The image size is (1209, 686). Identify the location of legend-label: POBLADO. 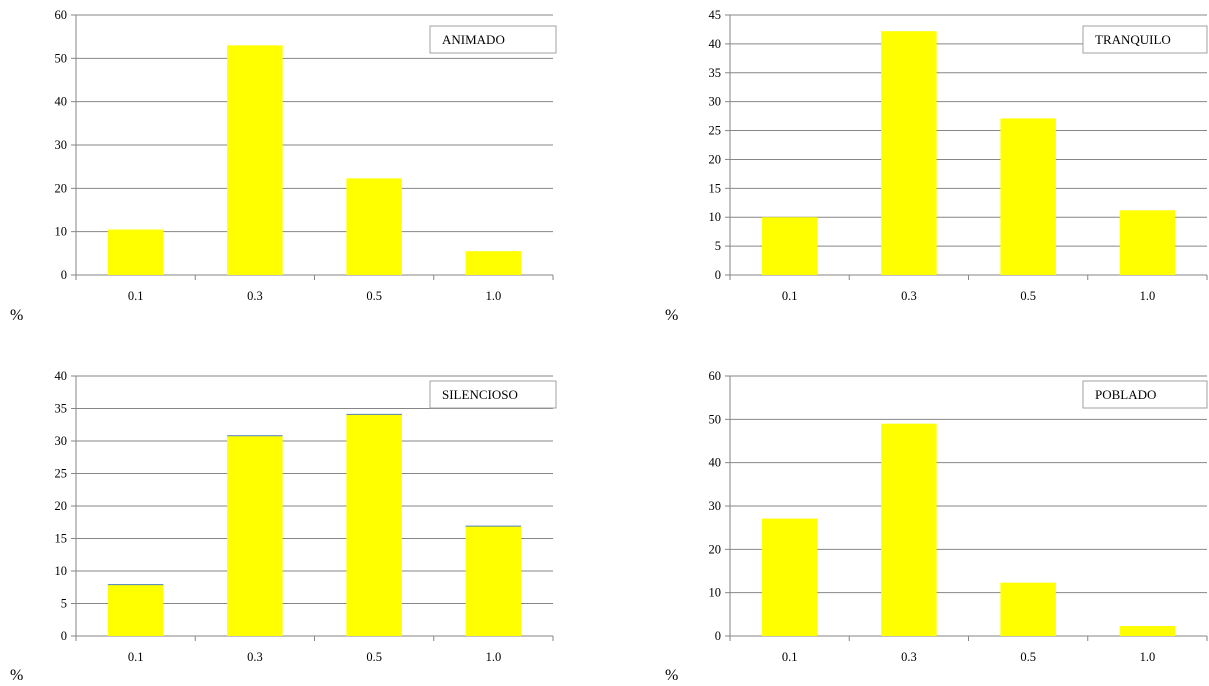
(1125, 394).